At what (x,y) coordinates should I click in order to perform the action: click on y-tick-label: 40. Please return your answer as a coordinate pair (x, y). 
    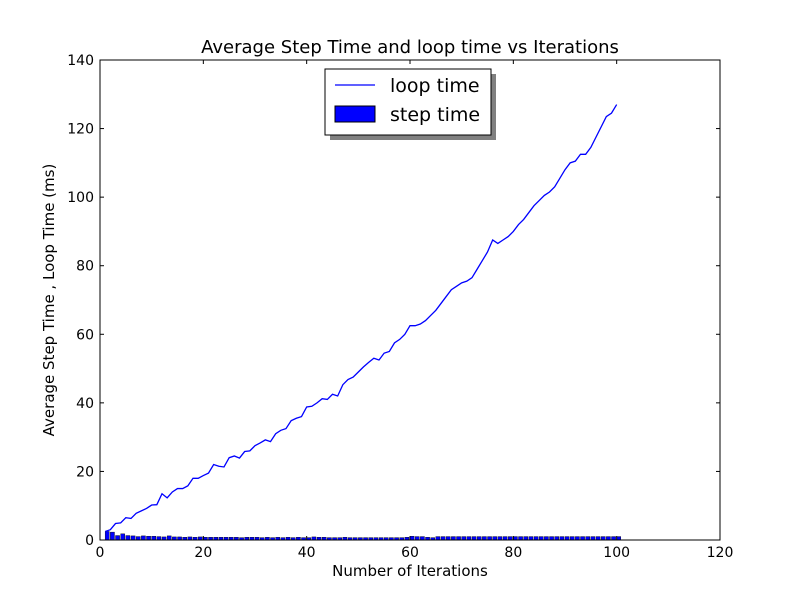
    Looking at the image, I should click on (85, 404).